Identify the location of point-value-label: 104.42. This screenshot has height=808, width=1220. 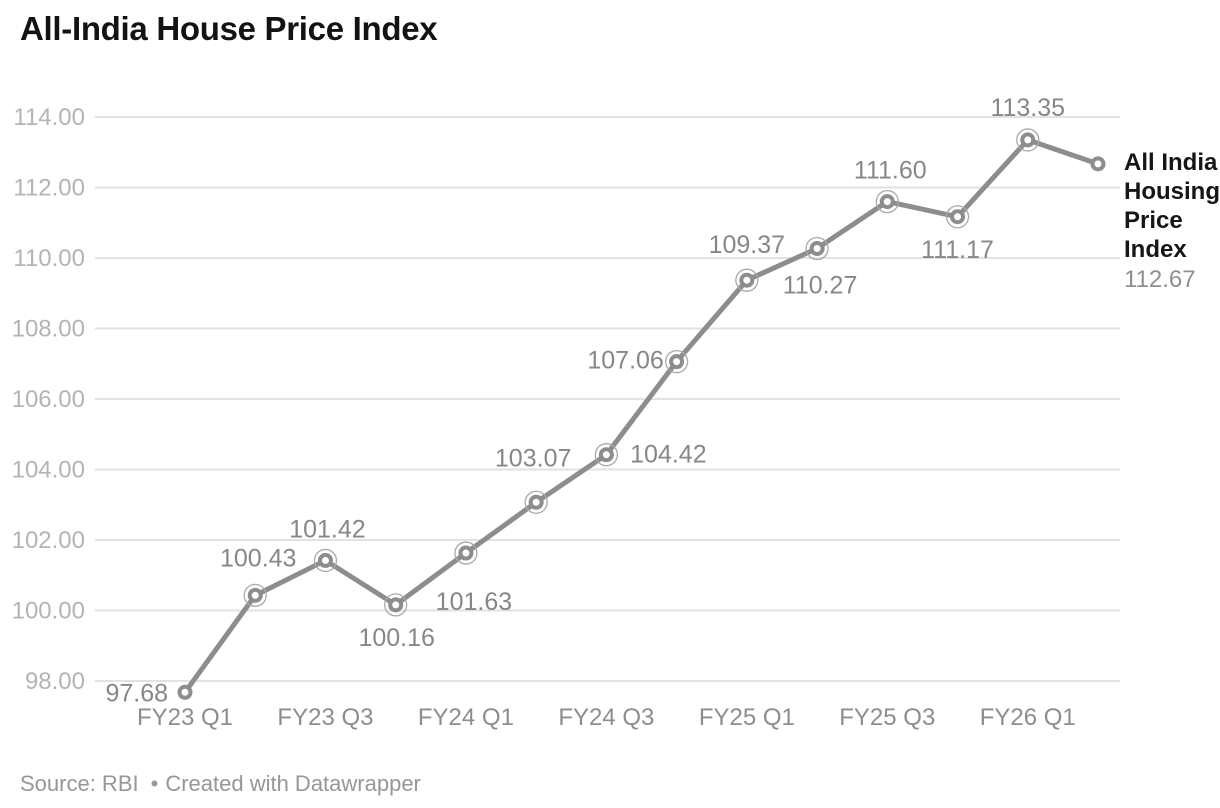
(668, 455).